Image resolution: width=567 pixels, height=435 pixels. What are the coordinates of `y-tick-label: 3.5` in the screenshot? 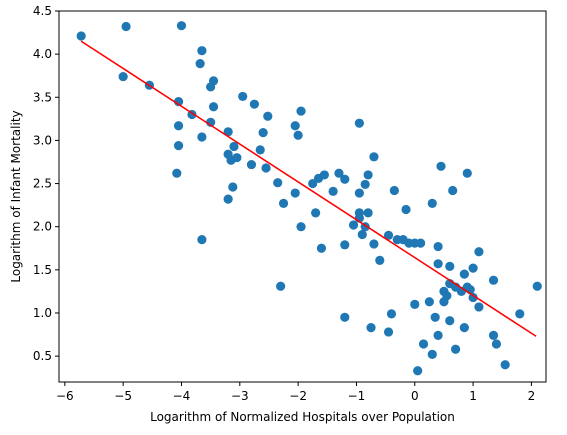 It's located at (42, 97).